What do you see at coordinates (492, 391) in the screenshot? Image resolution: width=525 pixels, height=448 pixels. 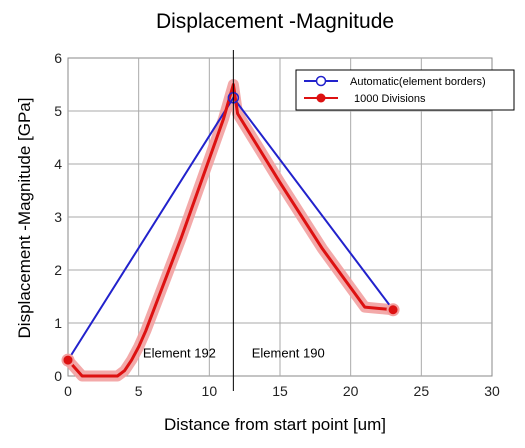 I see `x-tick-label: 30` at bounding box center [492, 391].